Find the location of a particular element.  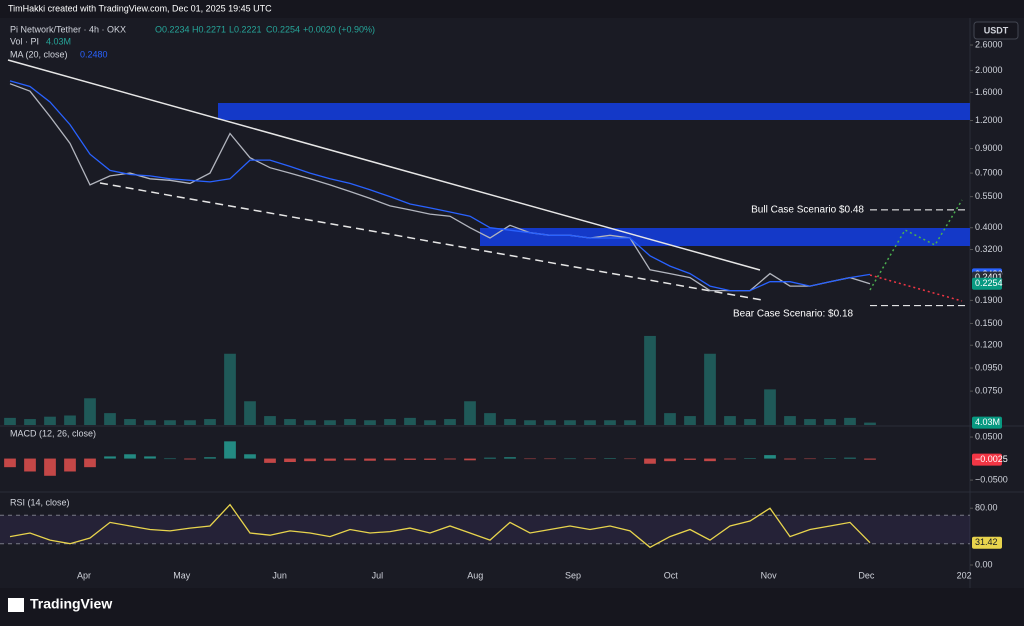

price-tag-label: −0.0025 is located at coordinates (991, 459).